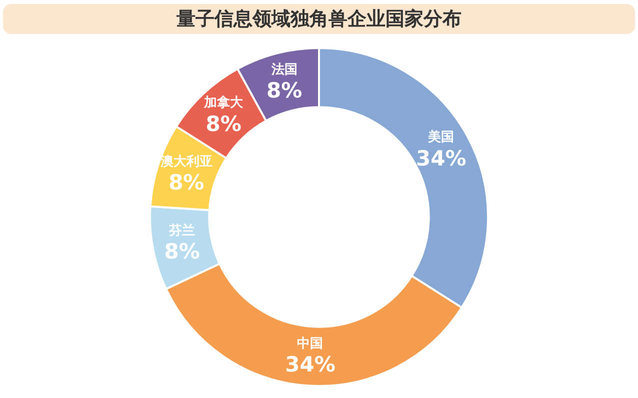  What do you see at coordinates (310, 344) in the screenshot?
I see `slice-label: 中国` at bounding box center [310, 344].